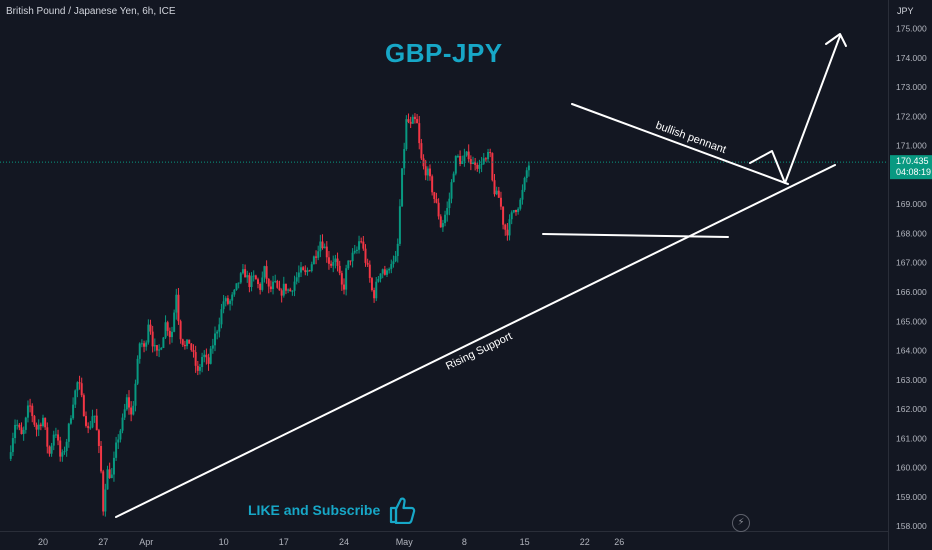 The image size is (932, 550). What do you see at coordinates (91, 11) in the screenshot?
I see `symbol-description: British Pound / Japanese Yen, 6h, ICE` at bounding box center [91, 11].